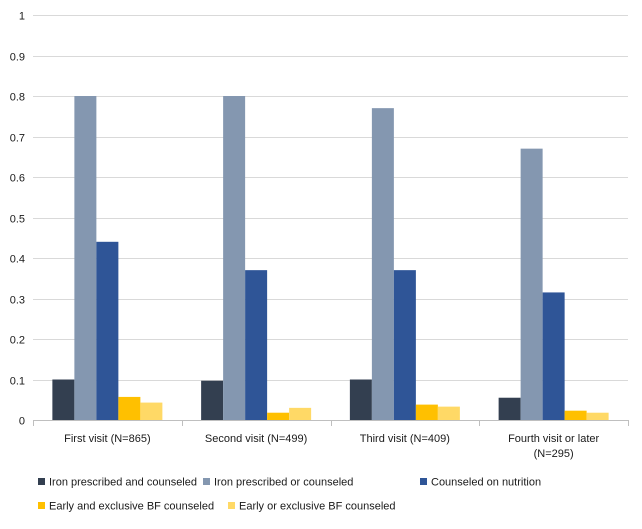 Image resolution: width=642 pixels, height=529 pixels. I want to click on legend-label: Early and exclusive BF counseled, so click(131, 507).